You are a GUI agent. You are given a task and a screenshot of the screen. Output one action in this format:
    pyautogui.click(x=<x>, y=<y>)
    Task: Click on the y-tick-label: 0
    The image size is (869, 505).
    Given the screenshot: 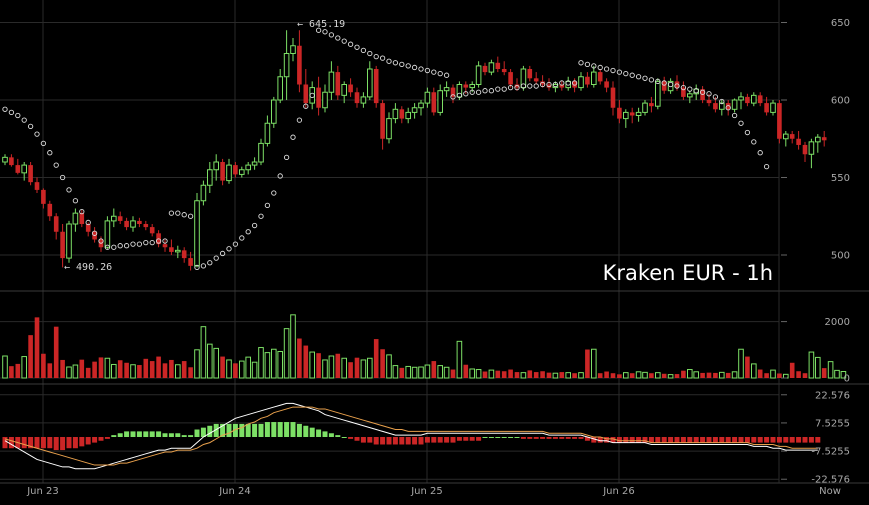 What is the action you would take?
    pyautogui.click(x=847, y=379)
    